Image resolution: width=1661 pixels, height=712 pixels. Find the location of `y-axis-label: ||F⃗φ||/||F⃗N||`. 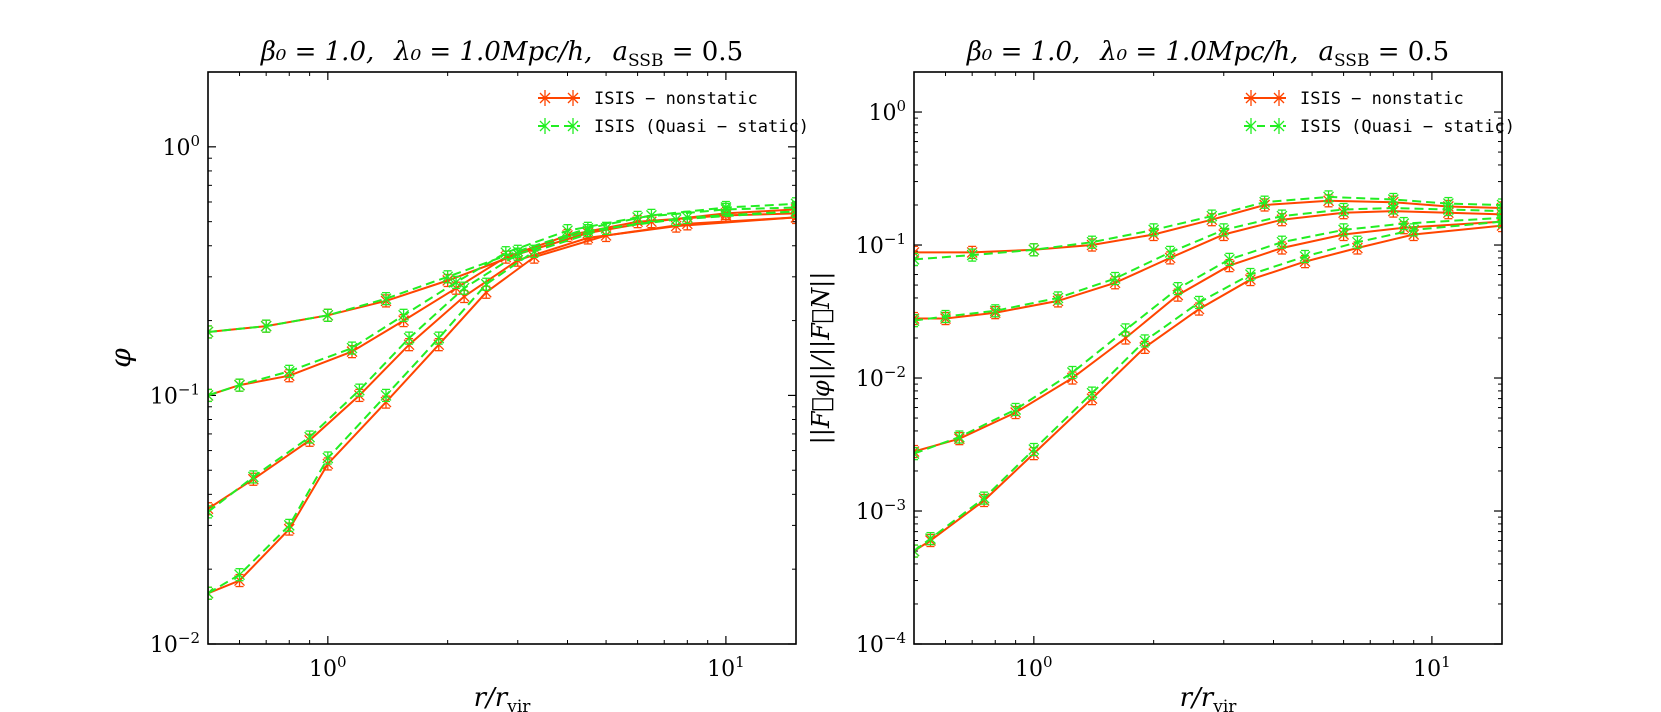

y-axis-label: ||F⃗φ||/||F⃗N|| is located at coordinates (821, 358).